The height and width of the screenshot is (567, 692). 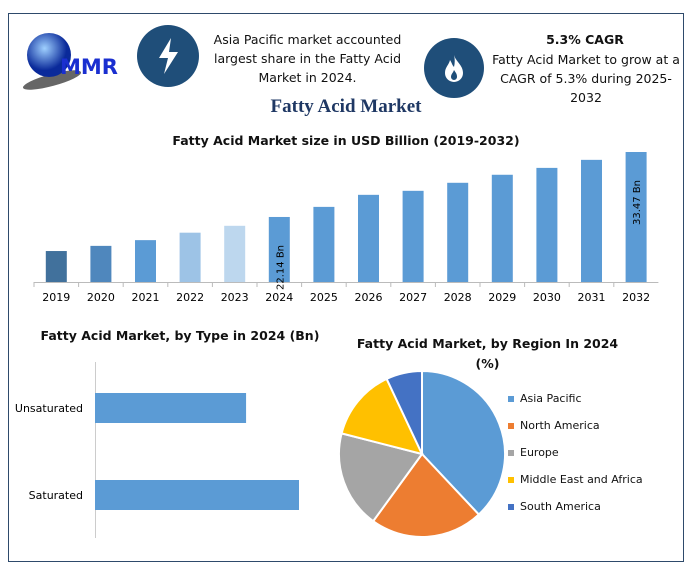 What do you see at coordinates (547, 224) in the screenshot?
I see `bar-2030` at bounding box center [547, 224].